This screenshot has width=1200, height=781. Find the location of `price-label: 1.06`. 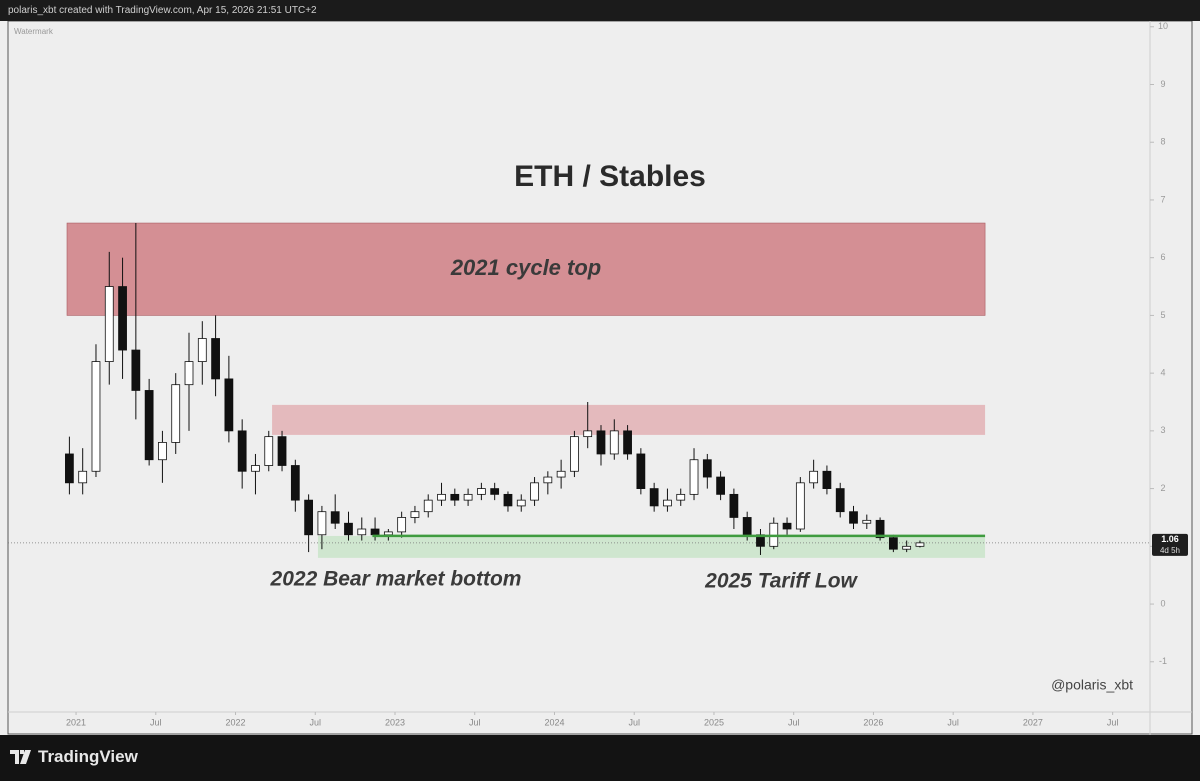

price-label: 1.06 is located at coordinates (1170, 539).